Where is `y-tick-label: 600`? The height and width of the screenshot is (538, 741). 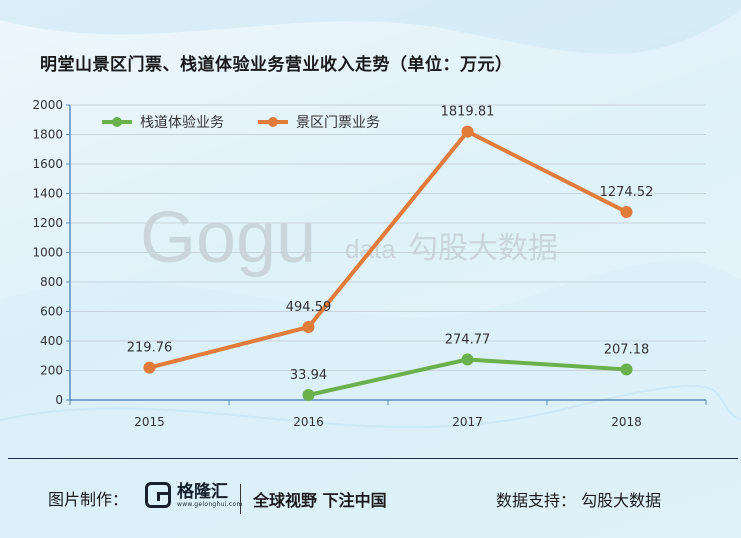
y-tick-label: 600 is located at coordinates (51, 312).